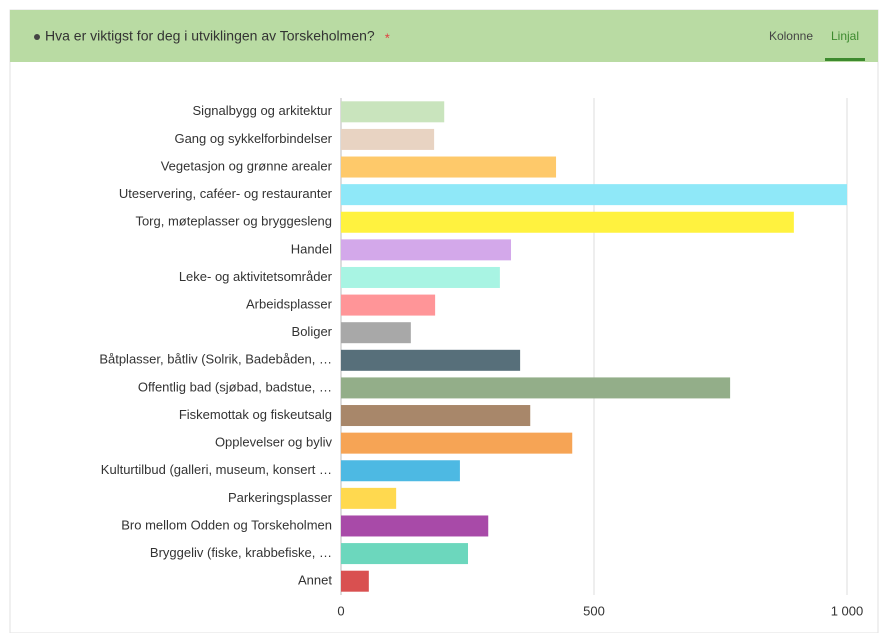  What do you see at coordinates (253, 138) in the screenshot?
I see `y-tick-label: Gang og sykkelforbindelser` at bounding box center [253, 138].